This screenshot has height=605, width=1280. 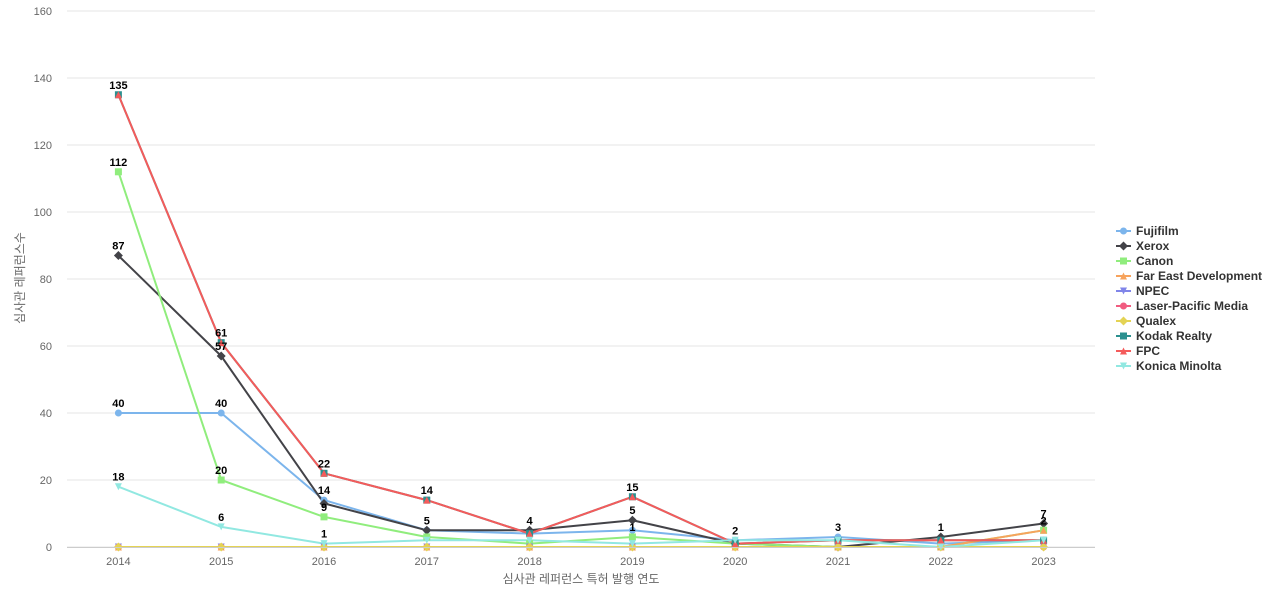 What do you see at coordinates (324, 562) in the screenshot?
I see `x-tick-label: 2016` at bounding box center [324, 562].